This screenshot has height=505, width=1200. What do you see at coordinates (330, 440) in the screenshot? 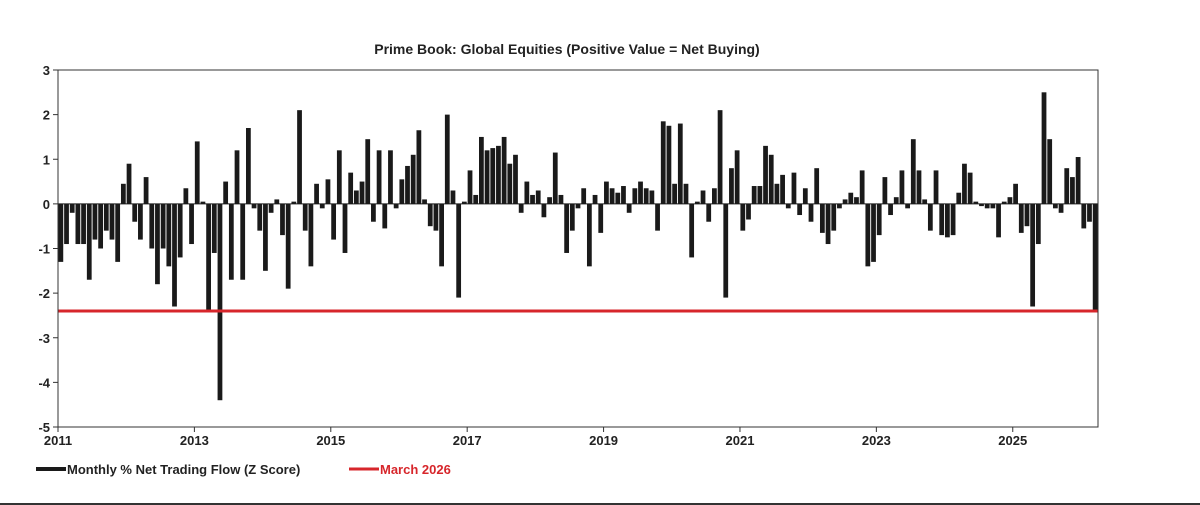
I see `x-tick-label: 2015` at bounding box center [330, 440].